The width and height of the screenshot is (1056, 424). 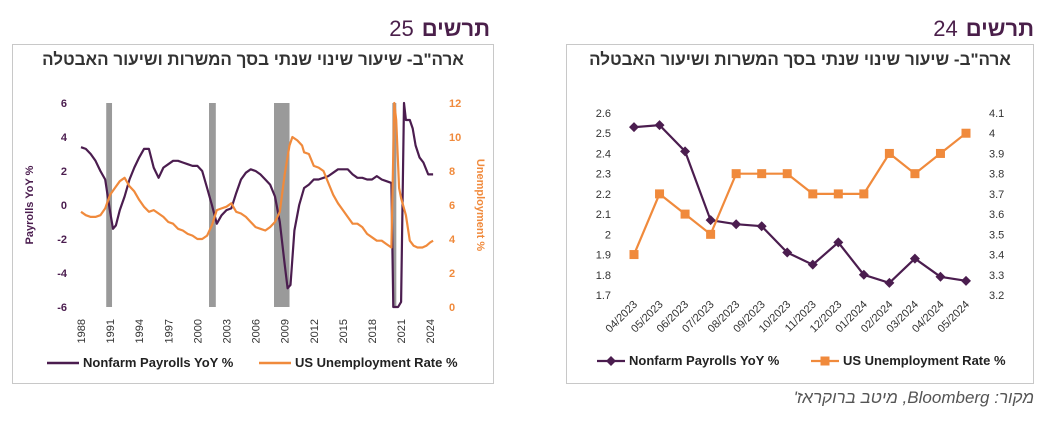 I want to click on y-right-tick-label: 12, so click(x=455, y=104).